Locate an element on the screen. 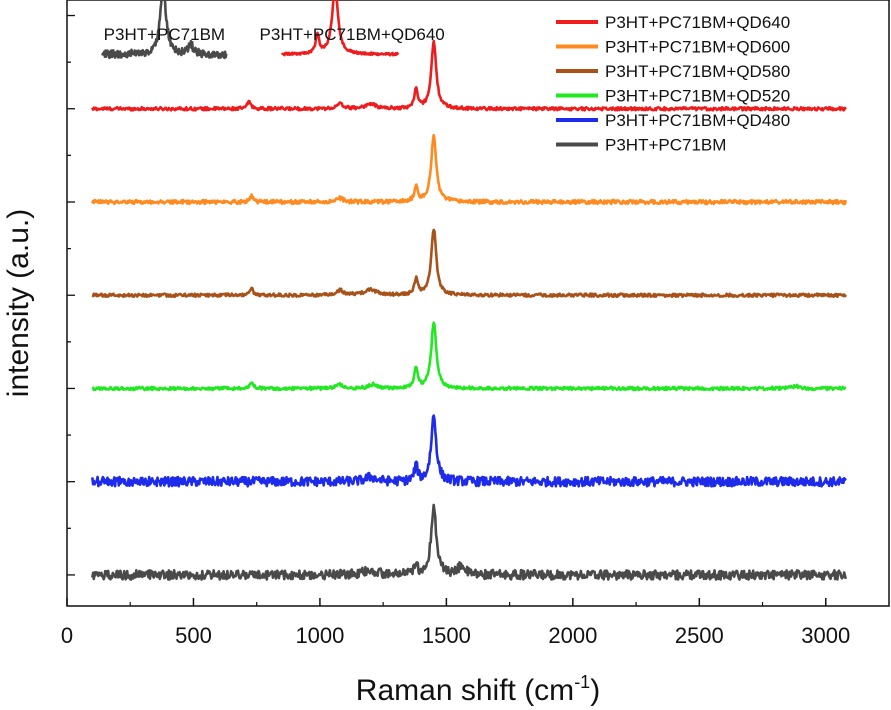 This screenshot has width=891, height=710. x-axis-label: Raman shift (cm-1) is located at coordinates (478, 689).